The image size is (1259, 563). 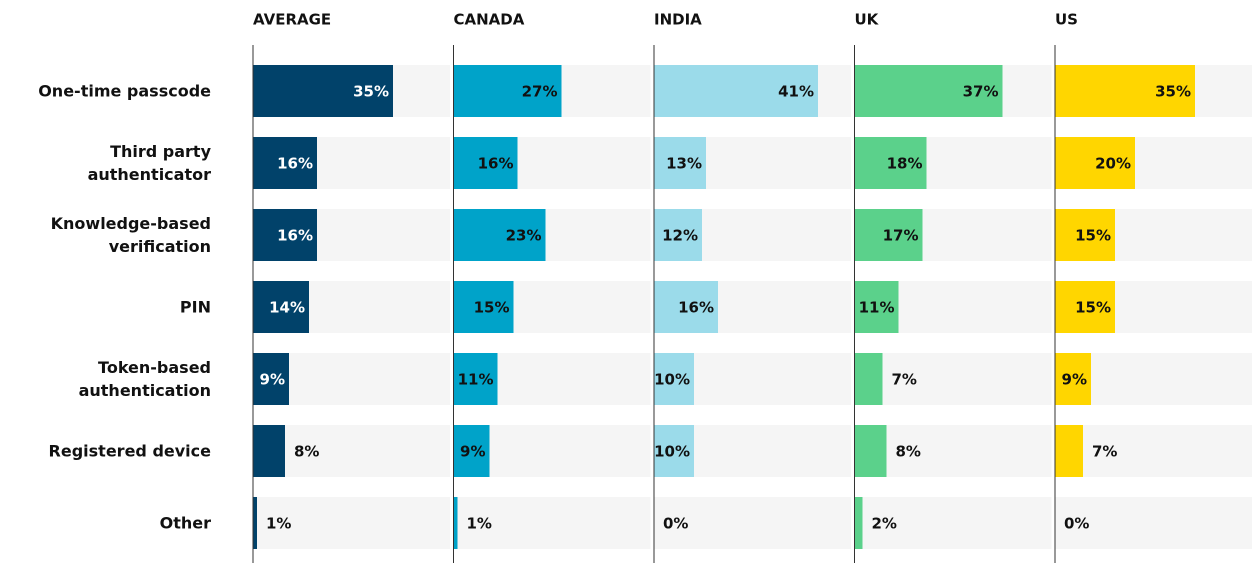 I want to click on panel-title: UK, so click(x=867, y=20).